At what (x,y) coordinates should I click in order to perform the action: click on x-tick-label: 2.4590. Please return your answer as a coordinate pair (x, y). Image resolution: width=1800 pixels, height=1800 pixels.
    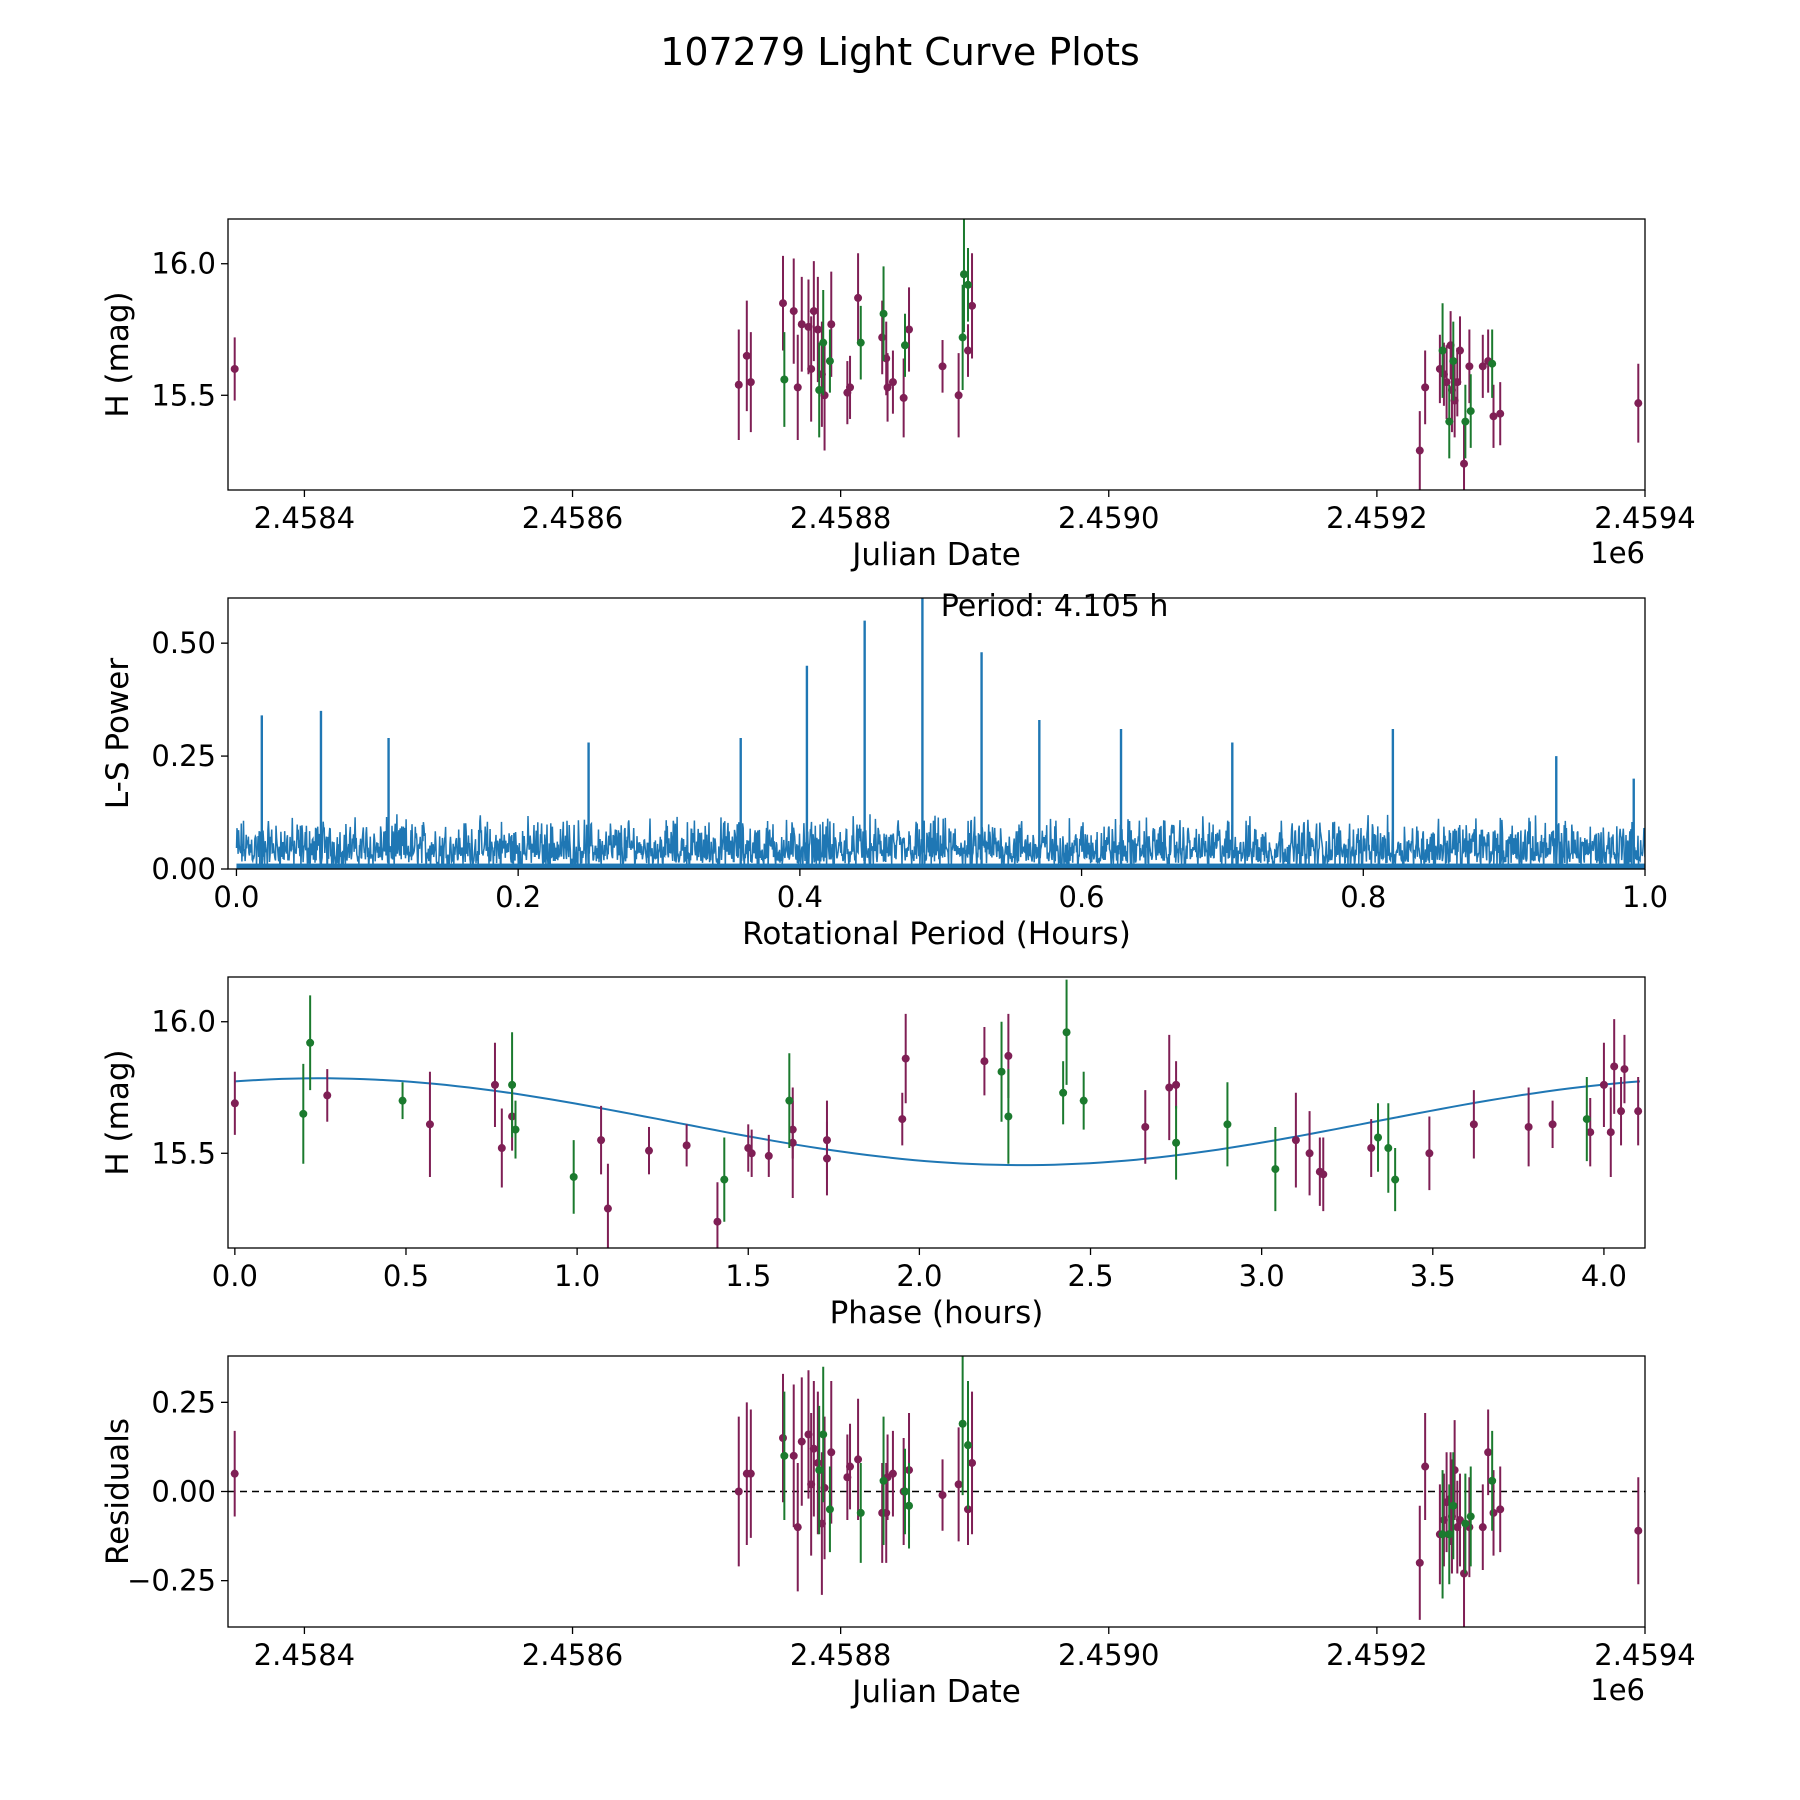
    Looking at the image, I should click on (1108, 1655).